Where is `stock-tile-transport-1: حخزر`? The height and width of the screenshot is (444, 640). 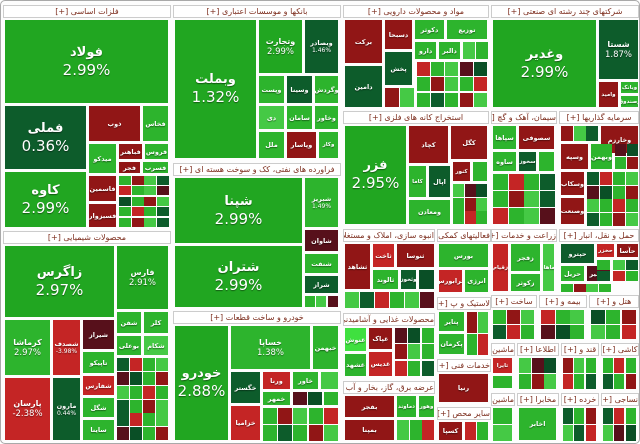
stock-tile-transport-1: حخزر is located at coordinates (605, 250).